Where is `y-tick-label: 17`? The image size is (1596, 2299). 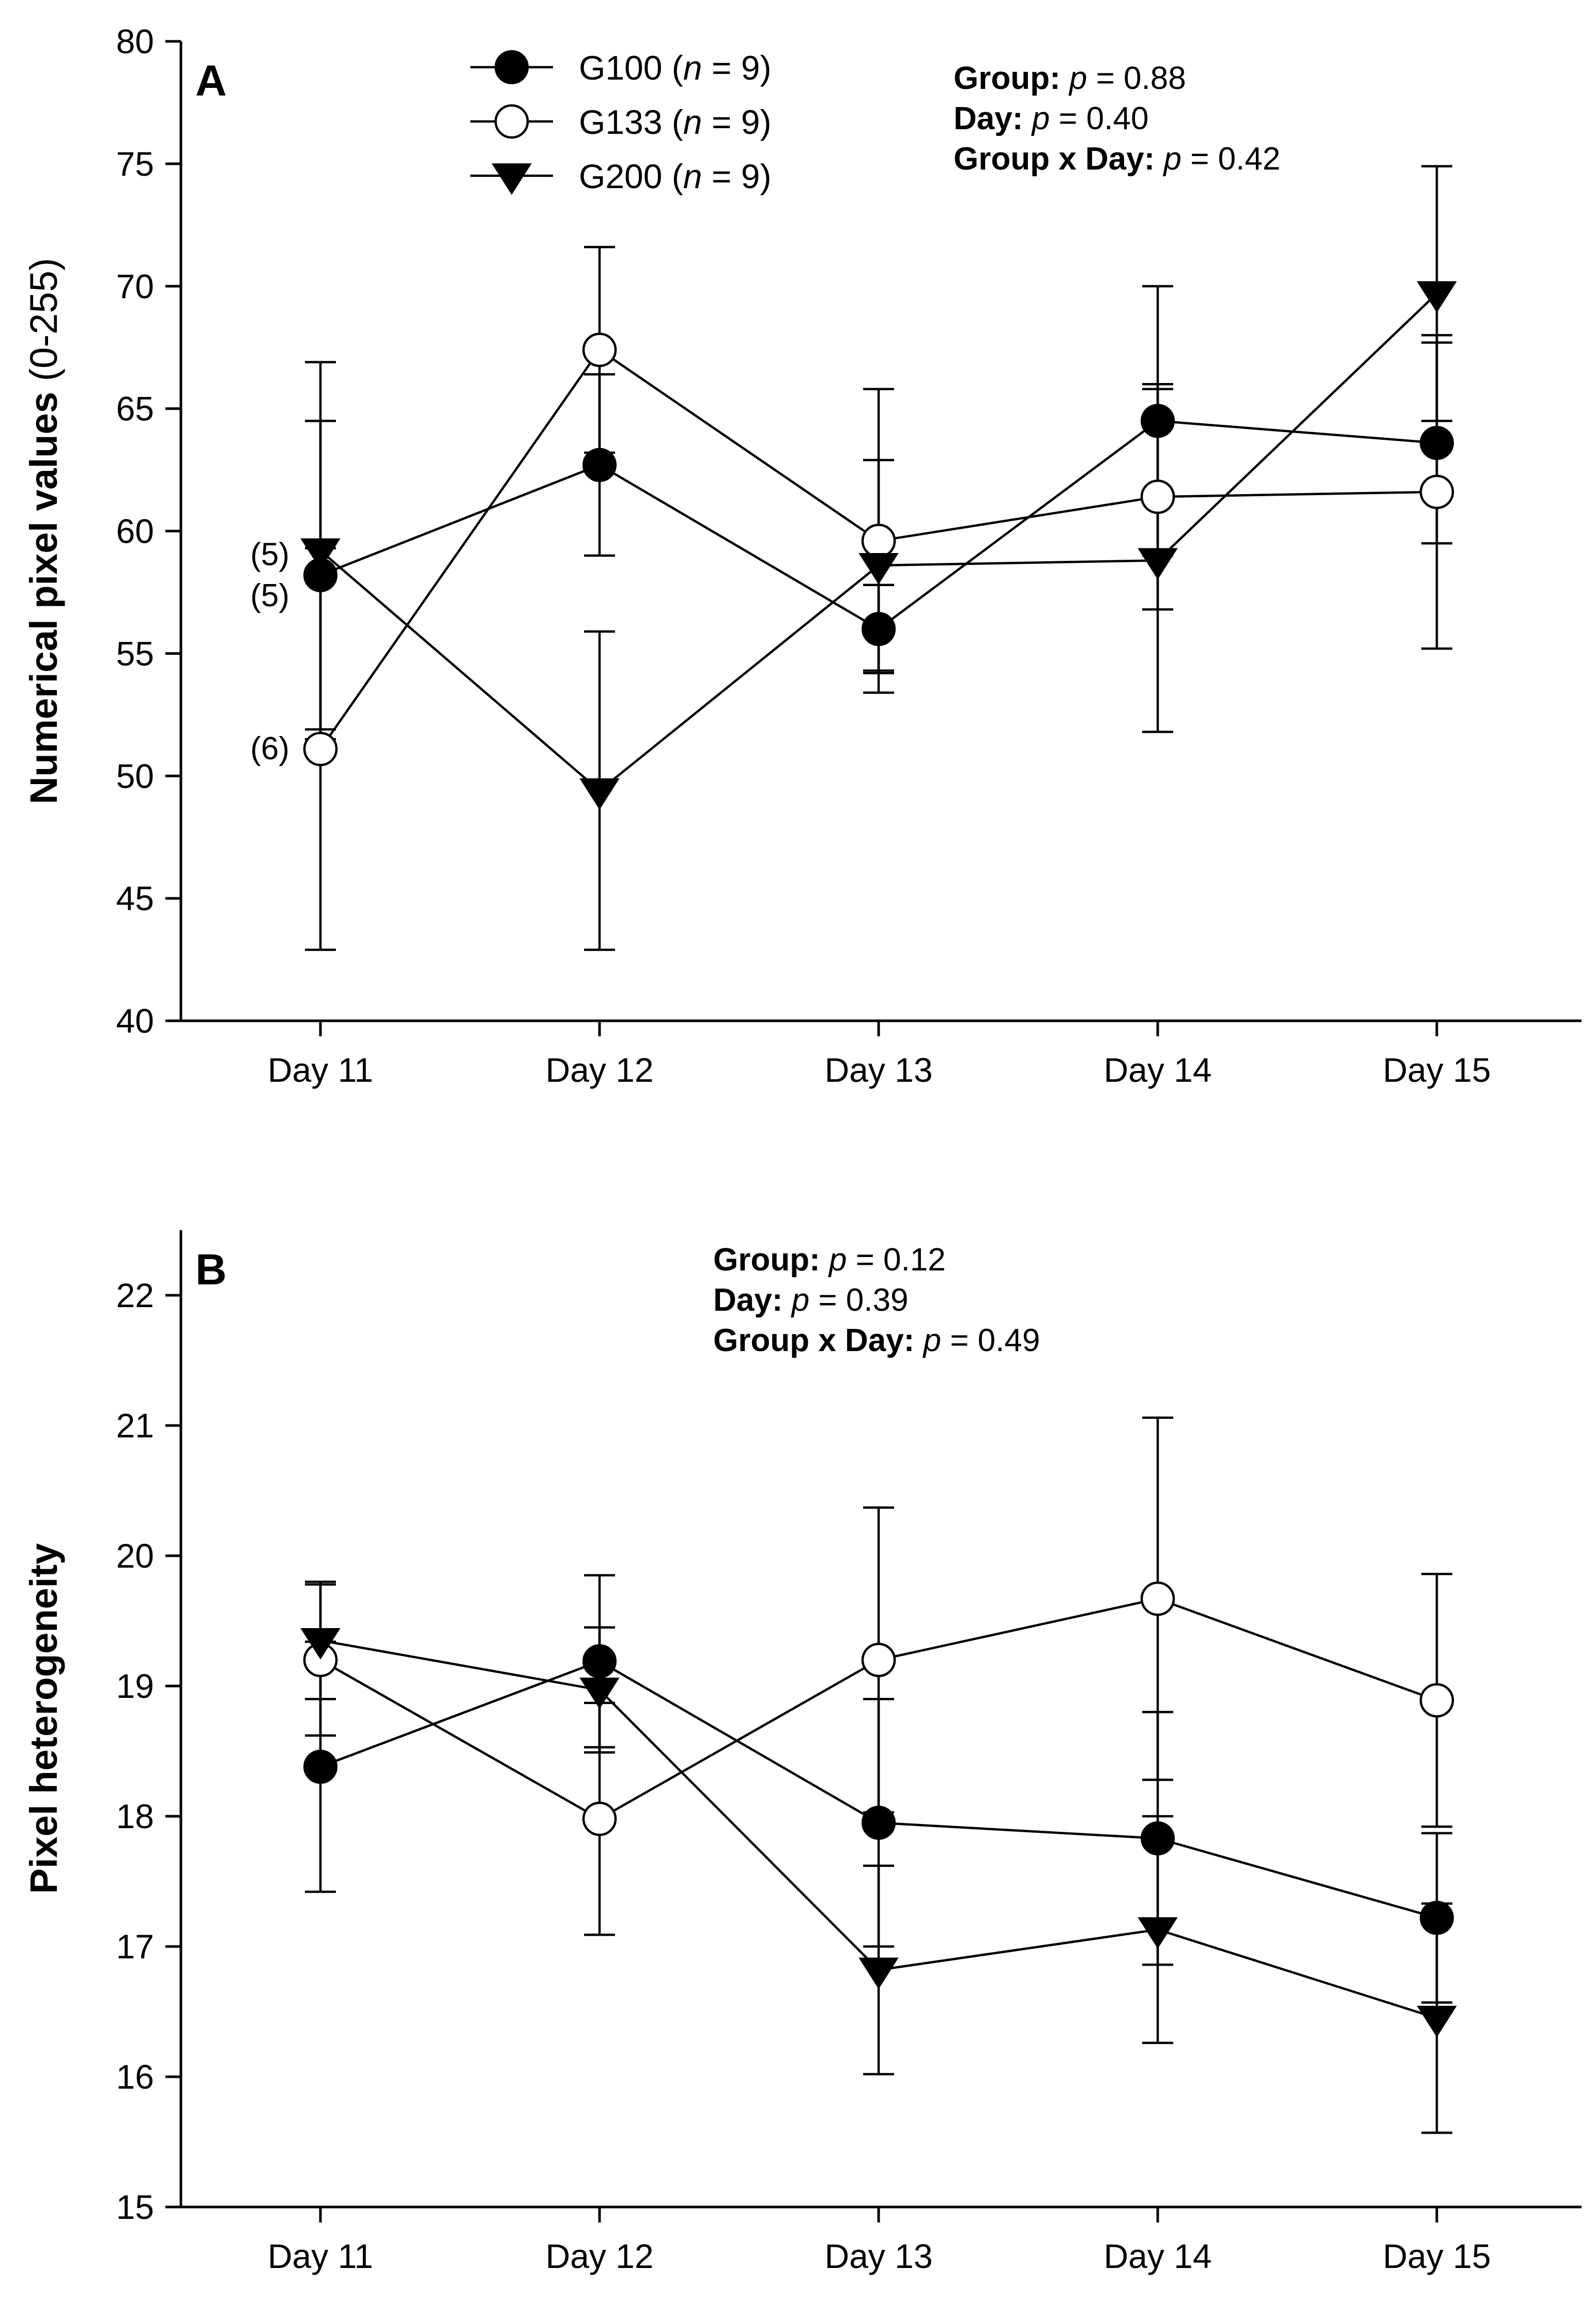
y-tick-label: 17 is located at coordinates (135, 1946).